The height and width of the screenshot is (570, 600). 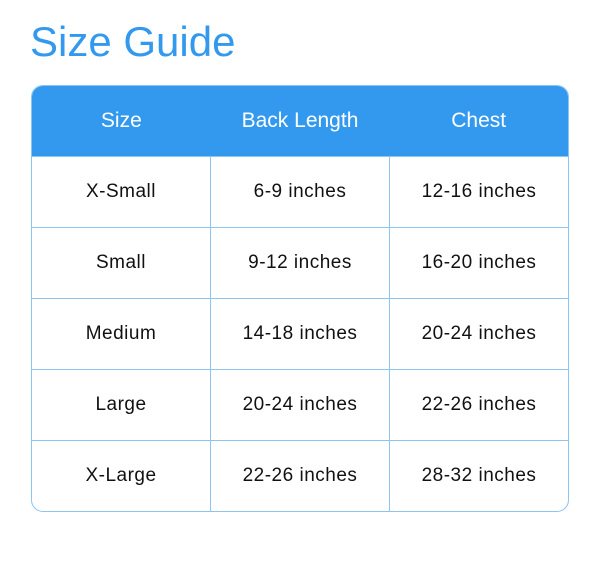 I want to click on page-title: Size Guide, so click(x=133, y=41).